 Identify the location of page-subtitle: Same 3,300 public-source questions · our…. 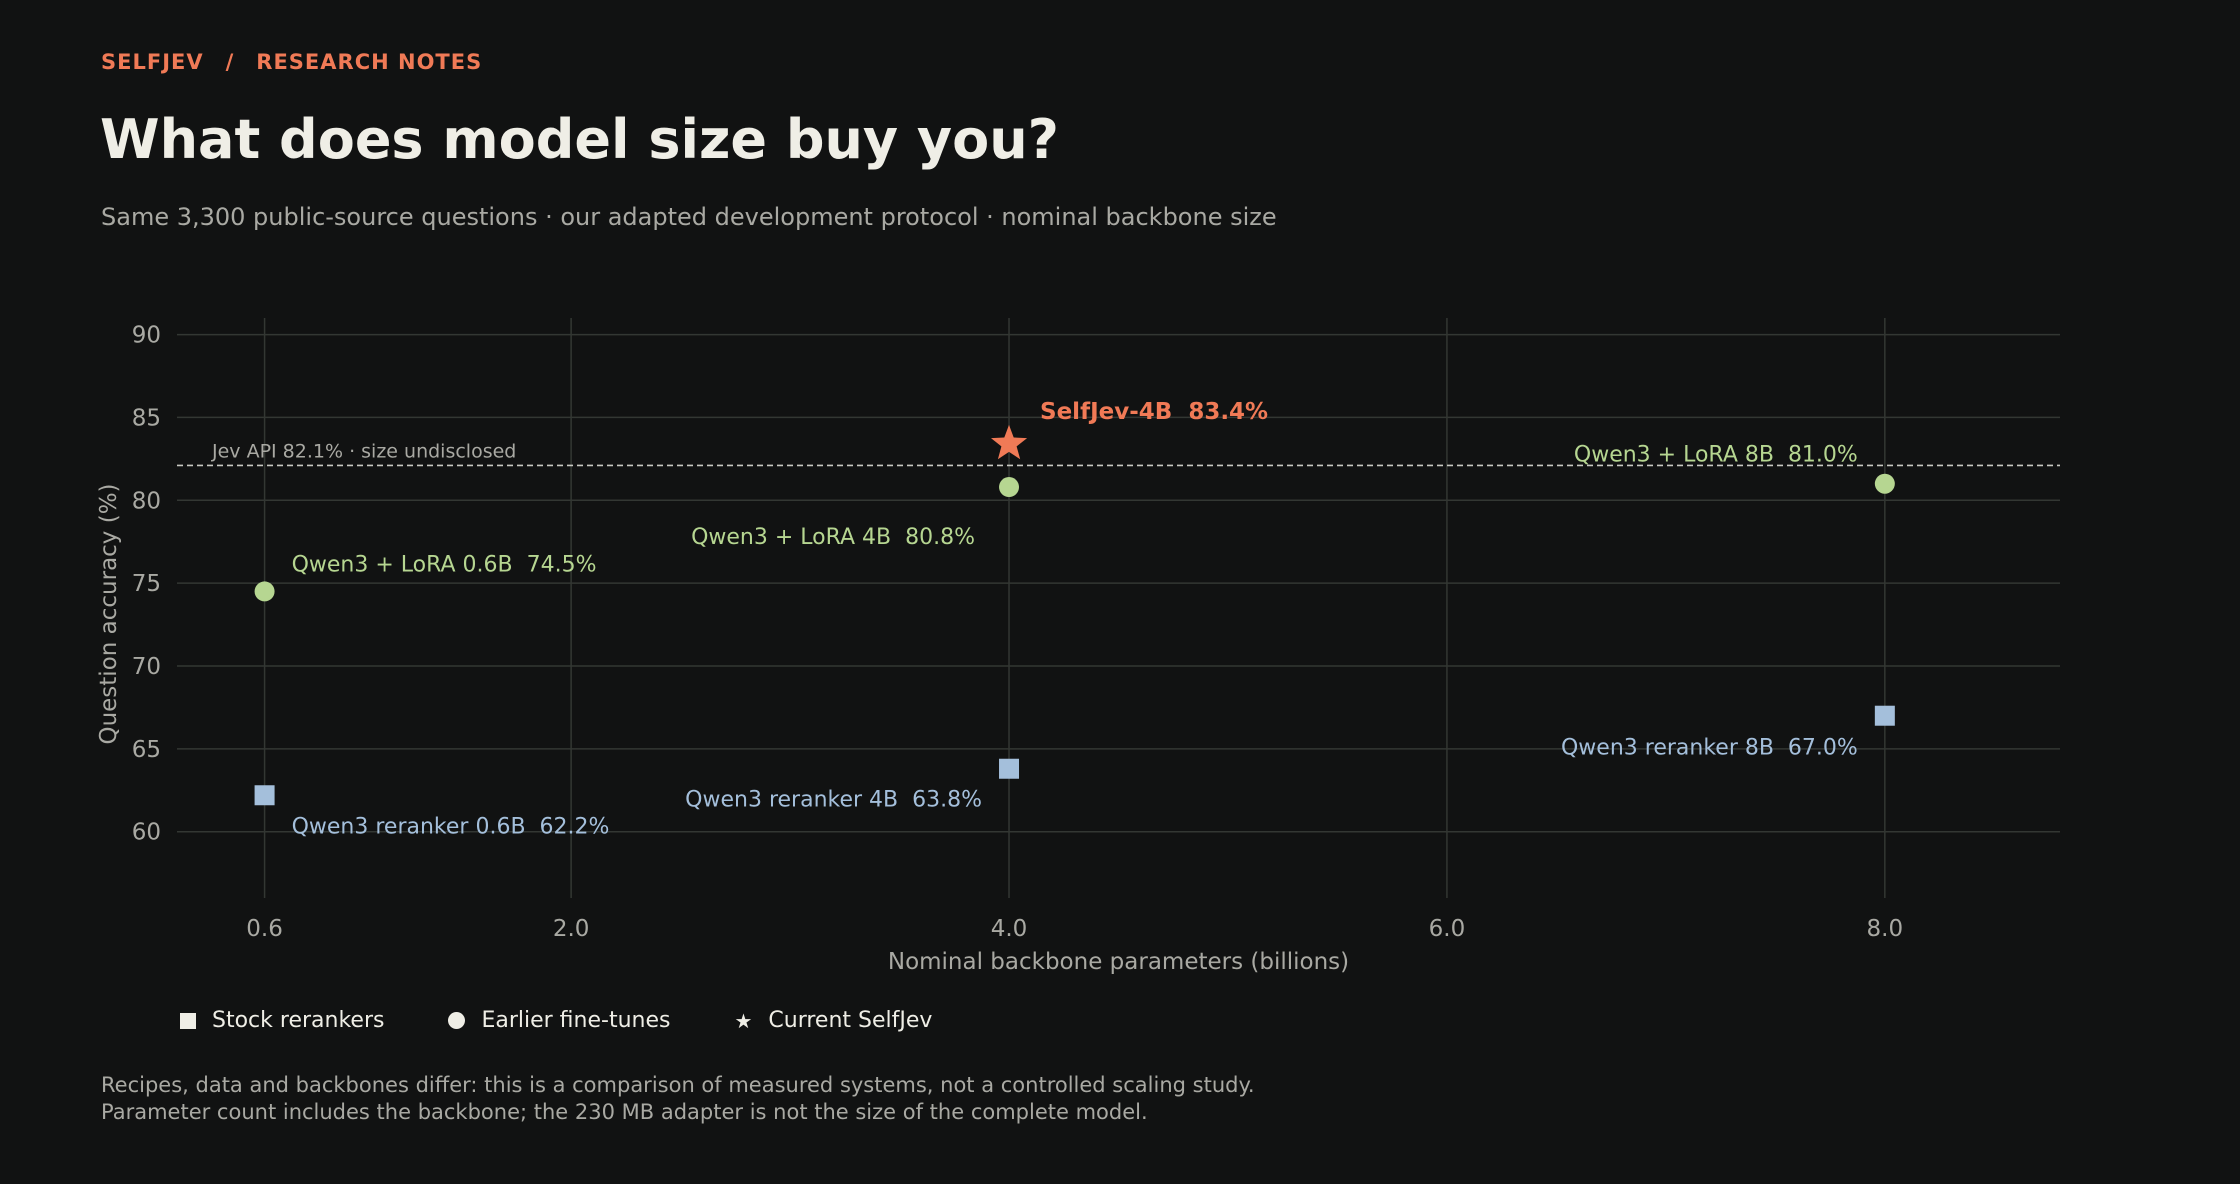
(689, 217).